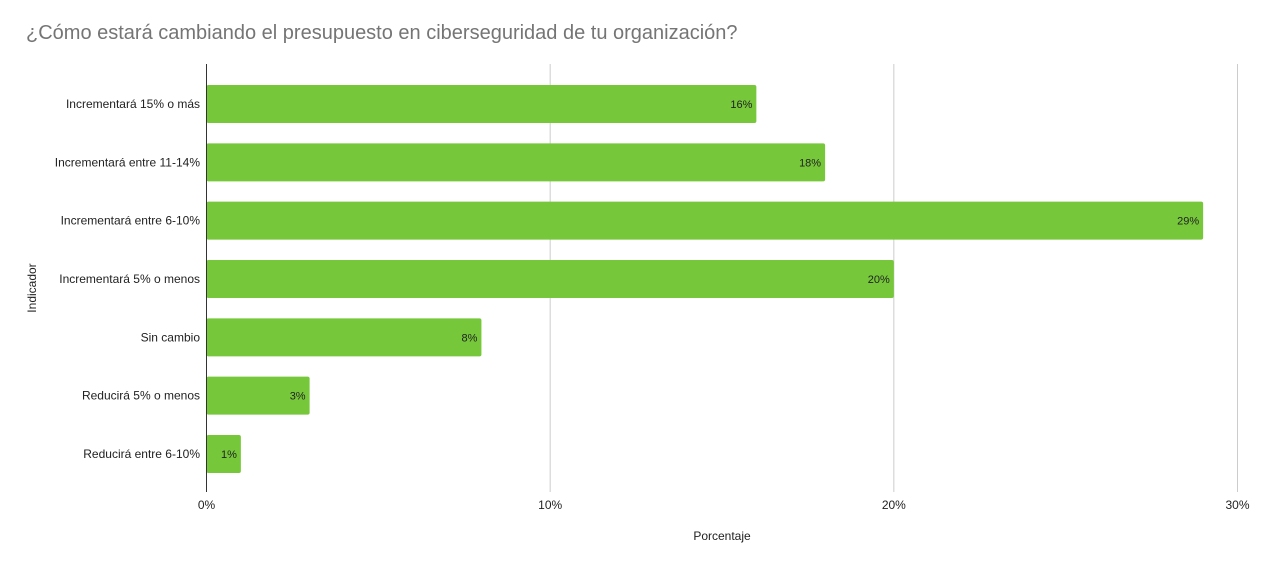  What do you see at coordinates (129, 279) in the screenshot?
I see `category-label: Incrementará 5% o menos` at bounding box center [129, 279].